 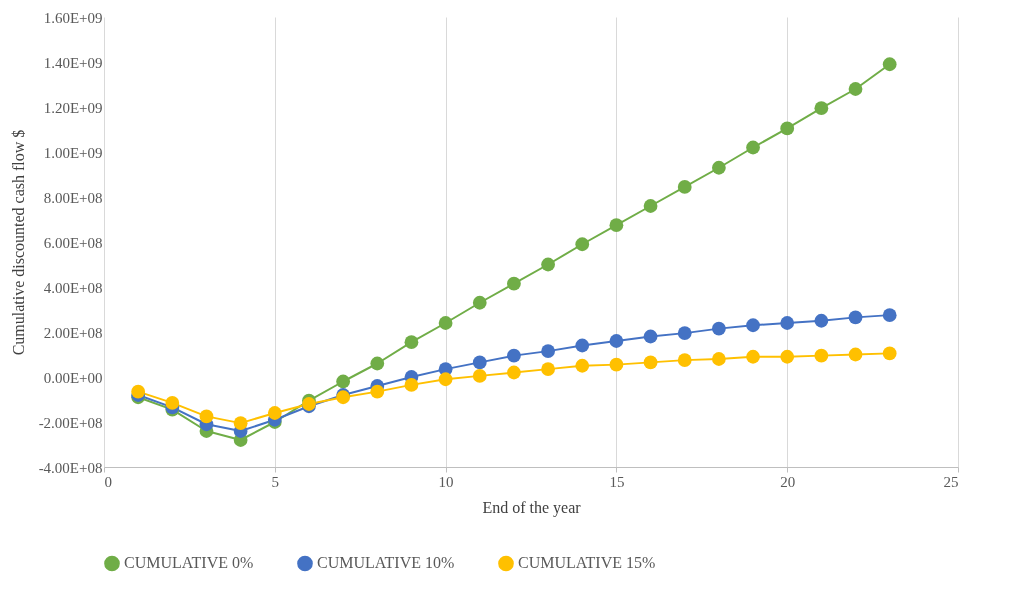 I want to click on y-tick-label: -2.00E+08, so click(x=70, y=422).